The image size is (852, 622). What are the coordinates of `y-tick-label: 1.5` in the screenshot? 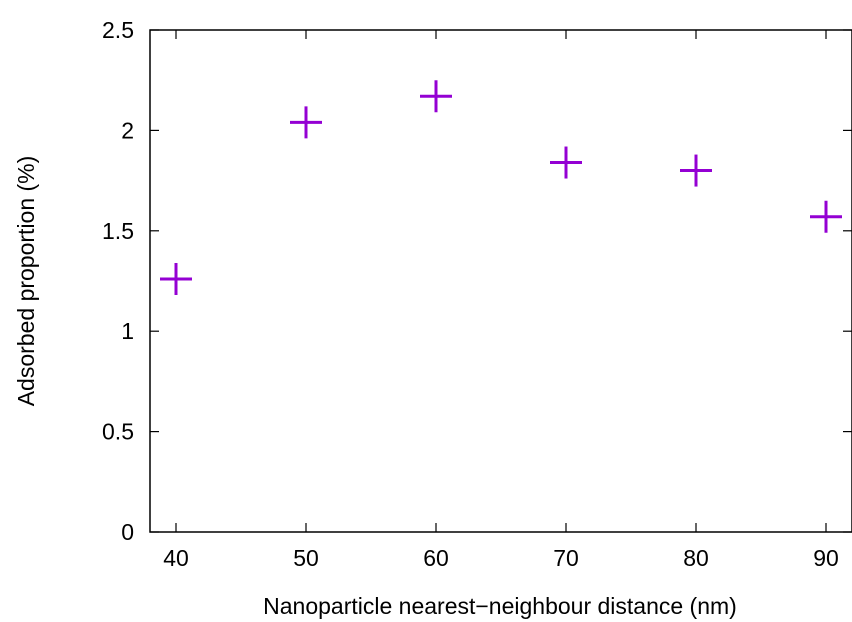 It's located at (118, 231).